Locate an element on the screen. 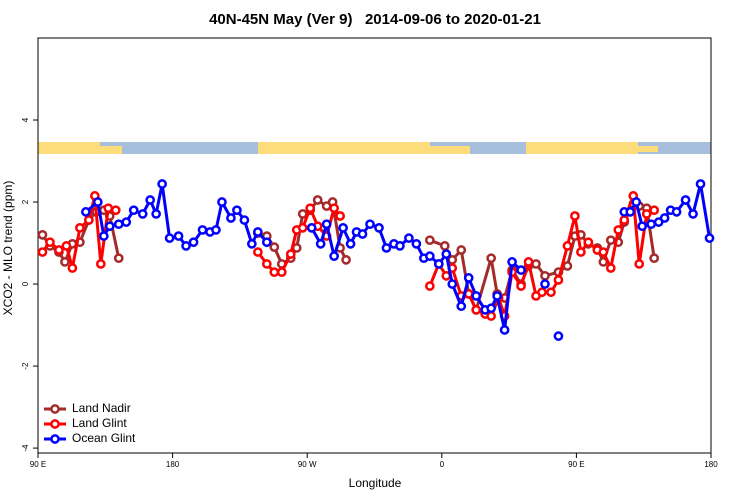 This screenshot has height=500, width=750. y-tick-label: -4 is located at coordinates (25, 448).